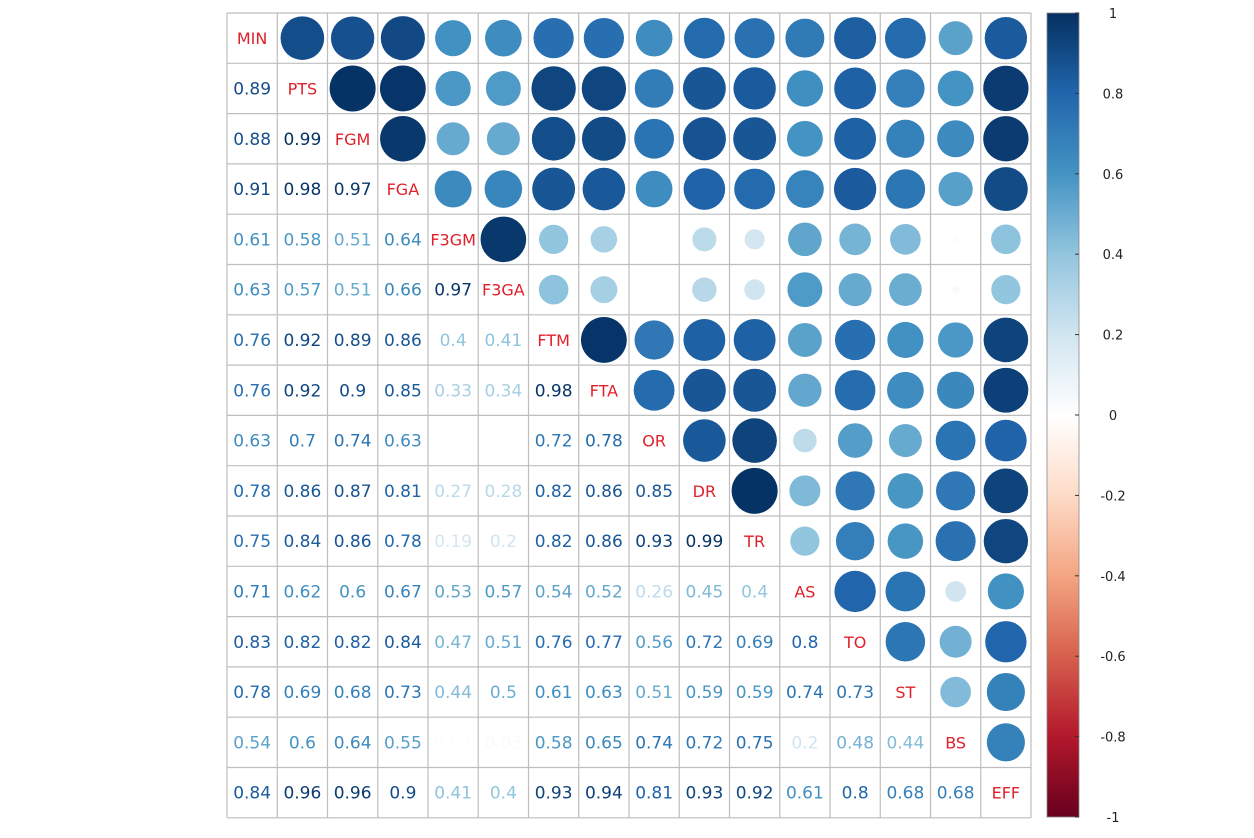 The width and height of the screenshot is (1254, 838). I want to click on coef-label: 0.48, so click(855, 743).